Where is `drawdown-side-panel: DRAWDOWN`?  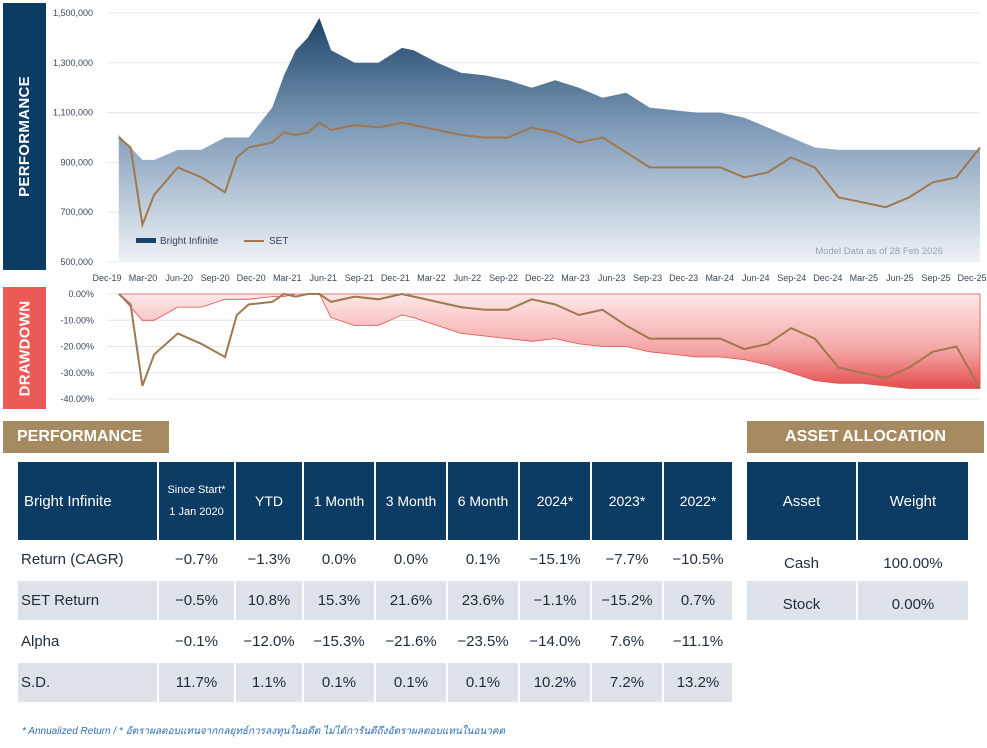 drawdown-side-panel: DRAWDOWN is located at coordinates (24, 348).